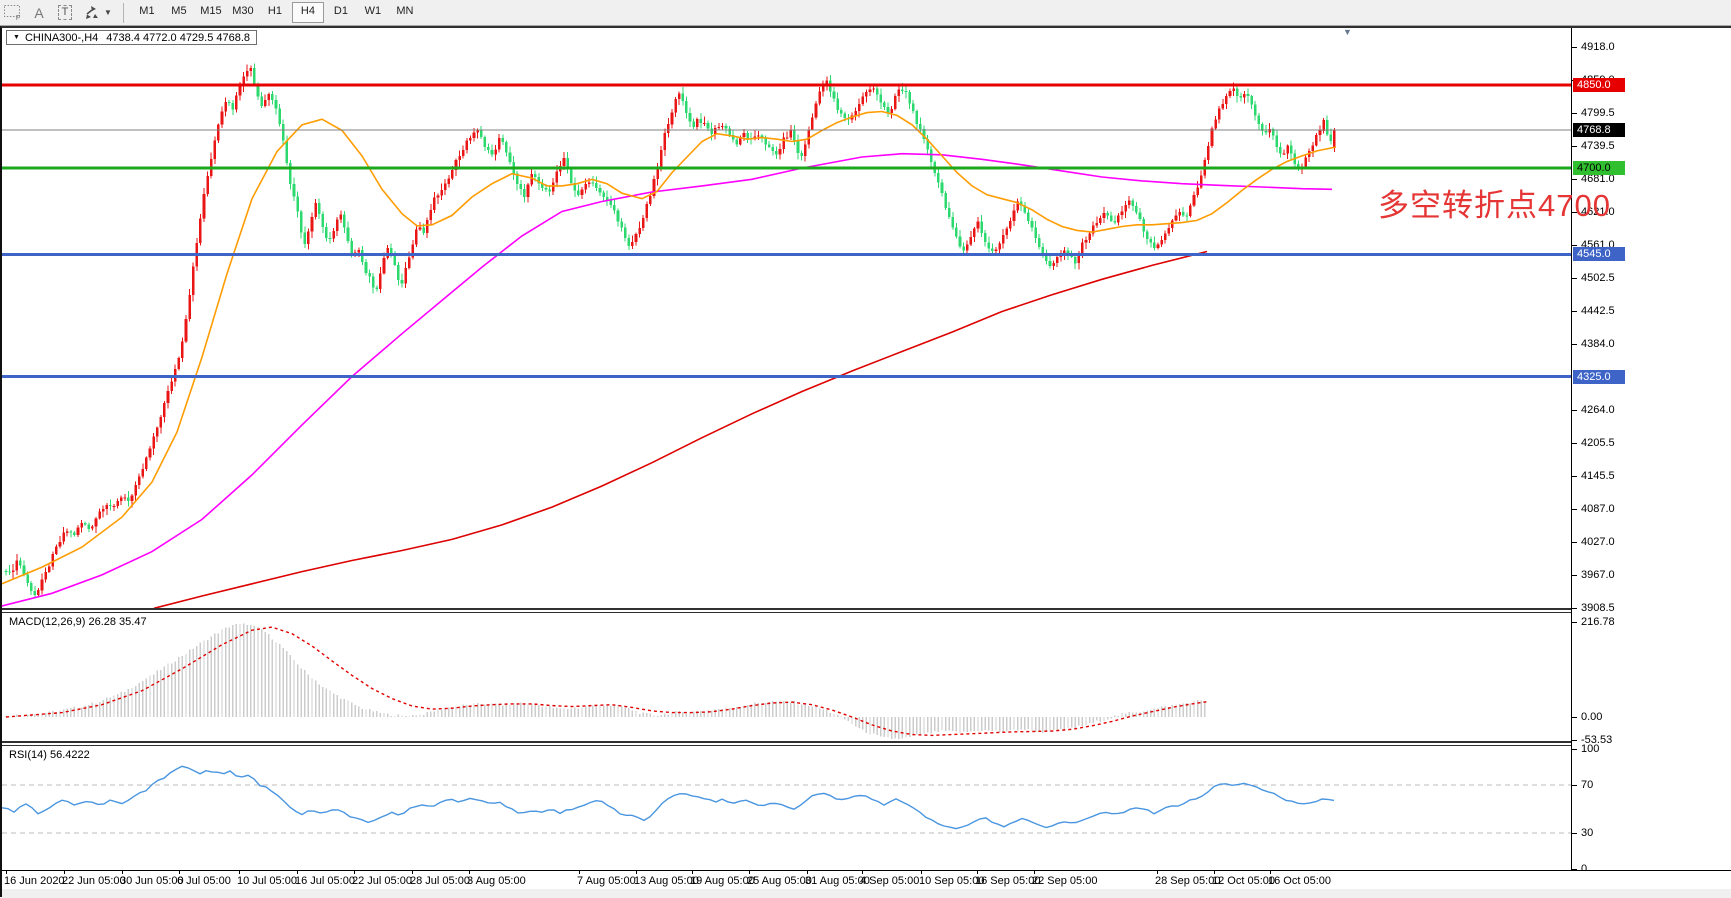 This screenshot has height=898, width=1731. Describe the element at coordinates (18, 18) in the screenshot. I see `marquee-f-letter: F` at that location.